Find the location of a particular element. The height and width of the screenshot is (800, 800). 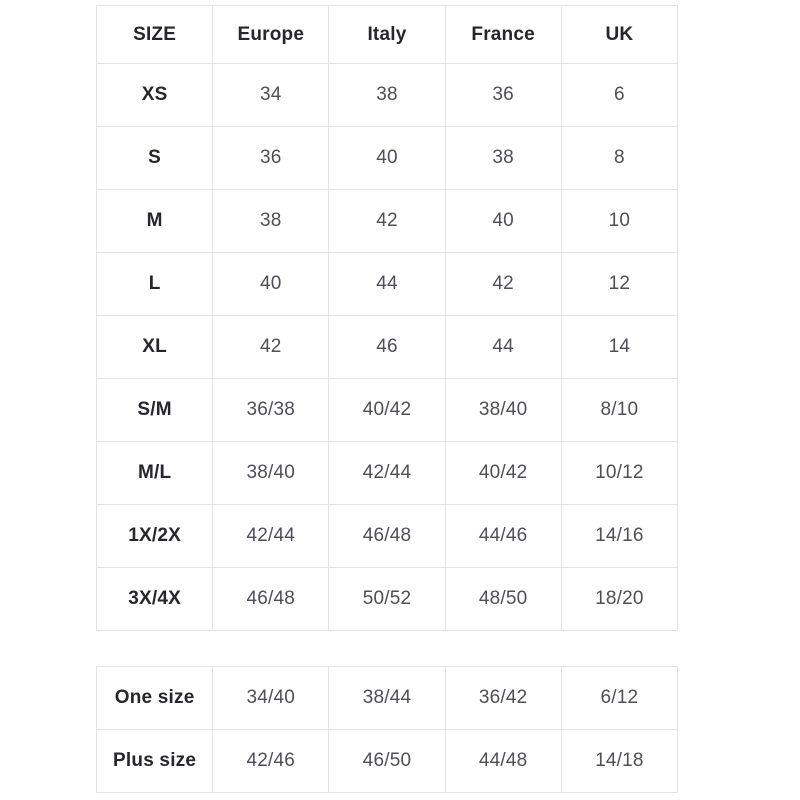

size-value-cell: 12 is located at coordinates (619, 284).